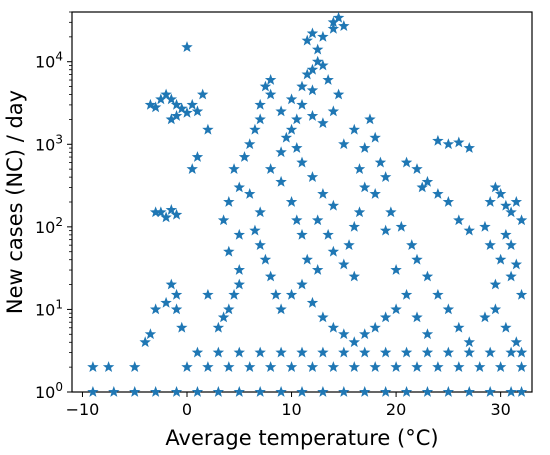  What do you see at coordinates (291, 409) in the screenshot?
I see `x-tick-label: 10` at bounding box center [291, 409].